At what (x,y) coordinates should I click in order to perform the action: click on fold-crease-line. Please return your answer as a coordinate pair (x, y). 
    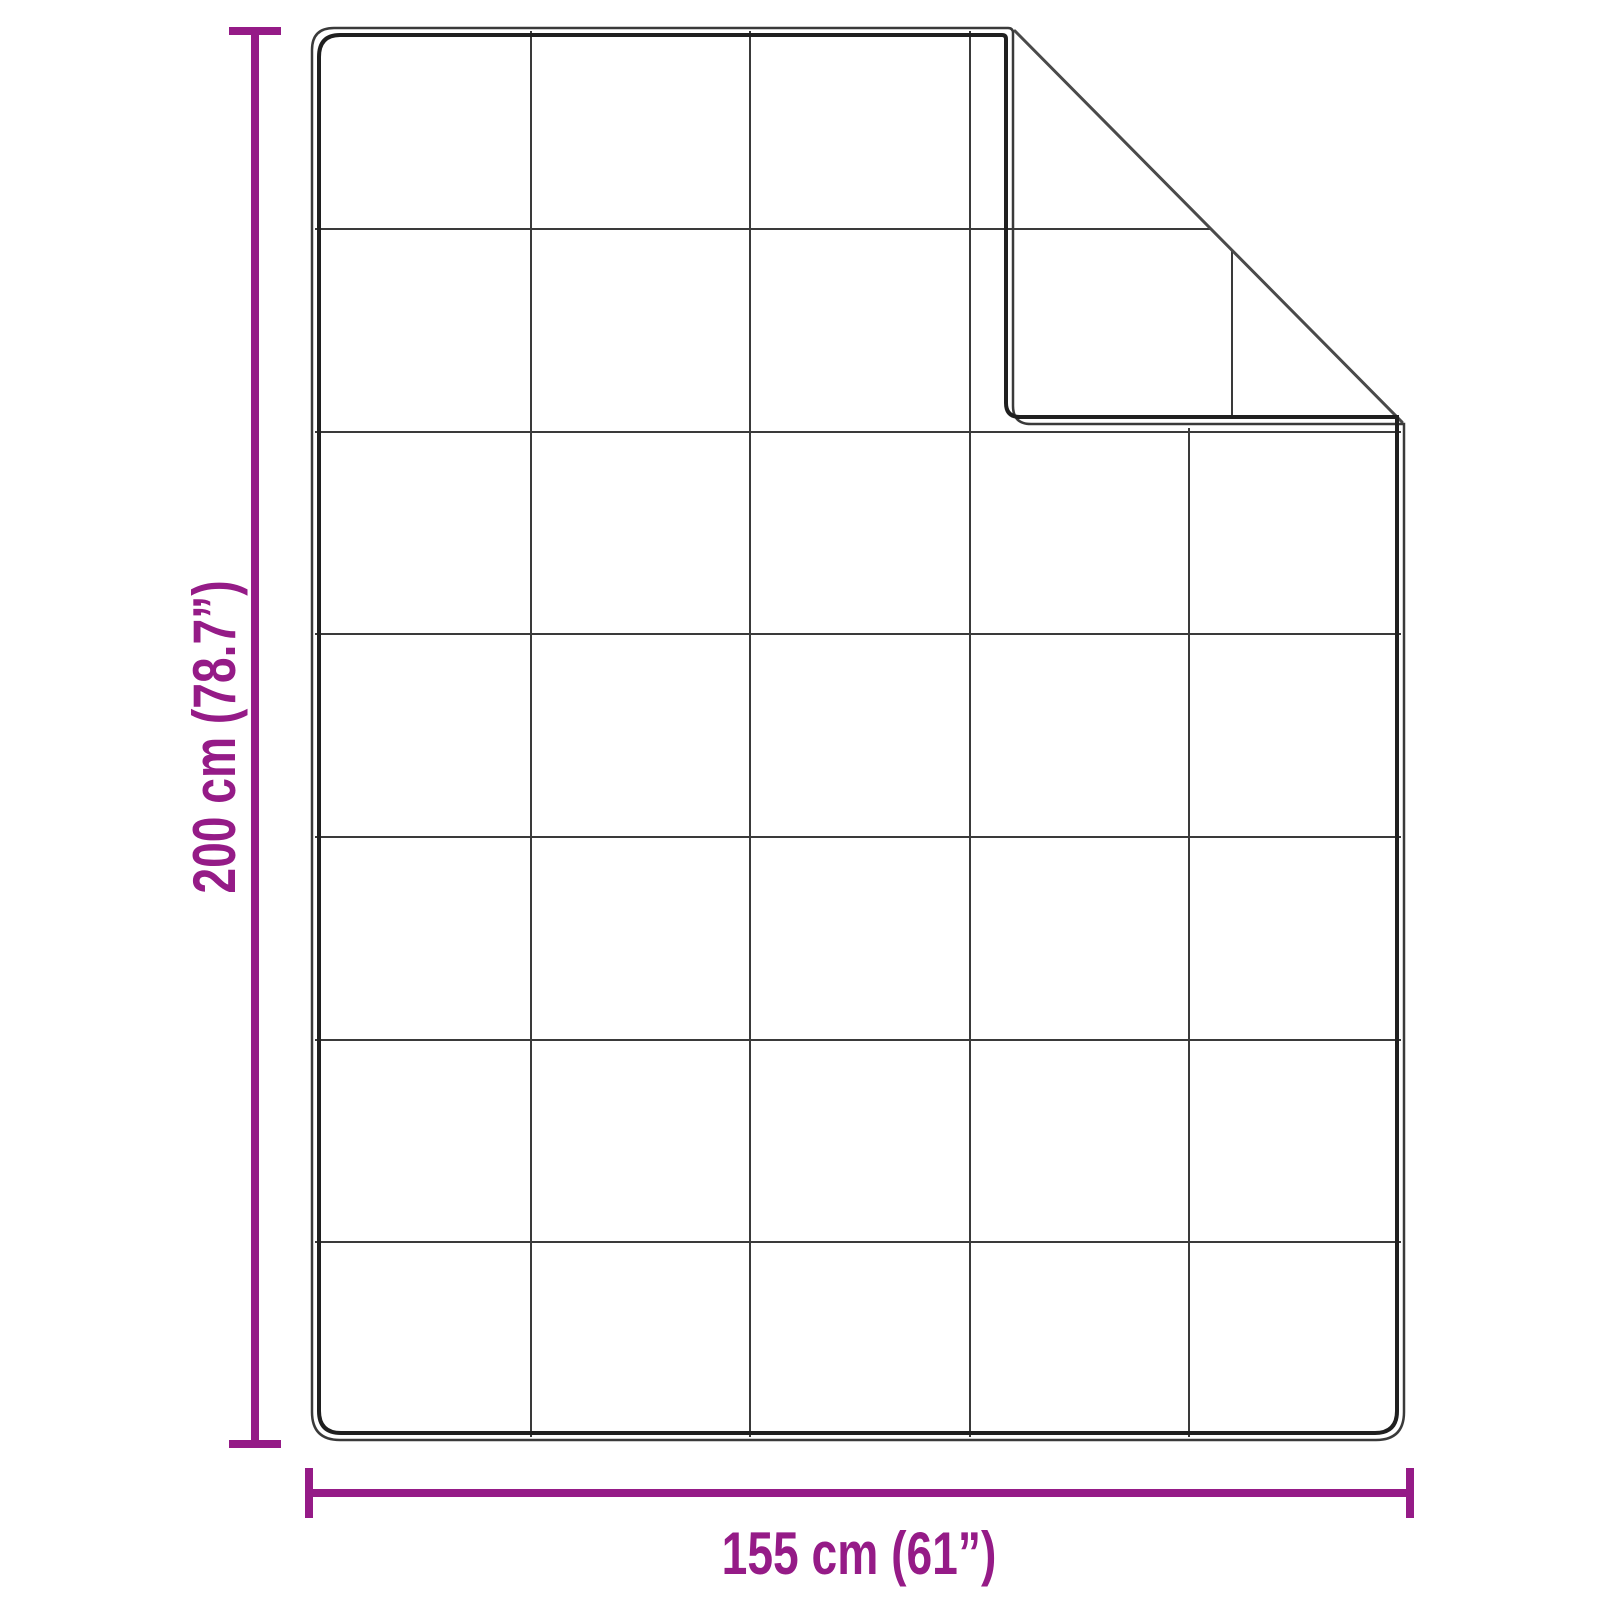
    Looking at the image, I should click on (1208, 226).